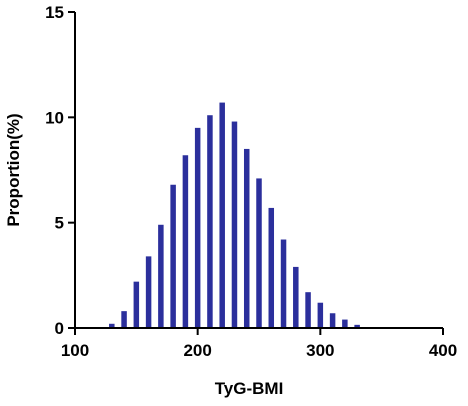  I want to click on x-tick-label-400: 400, so click(443, 350).